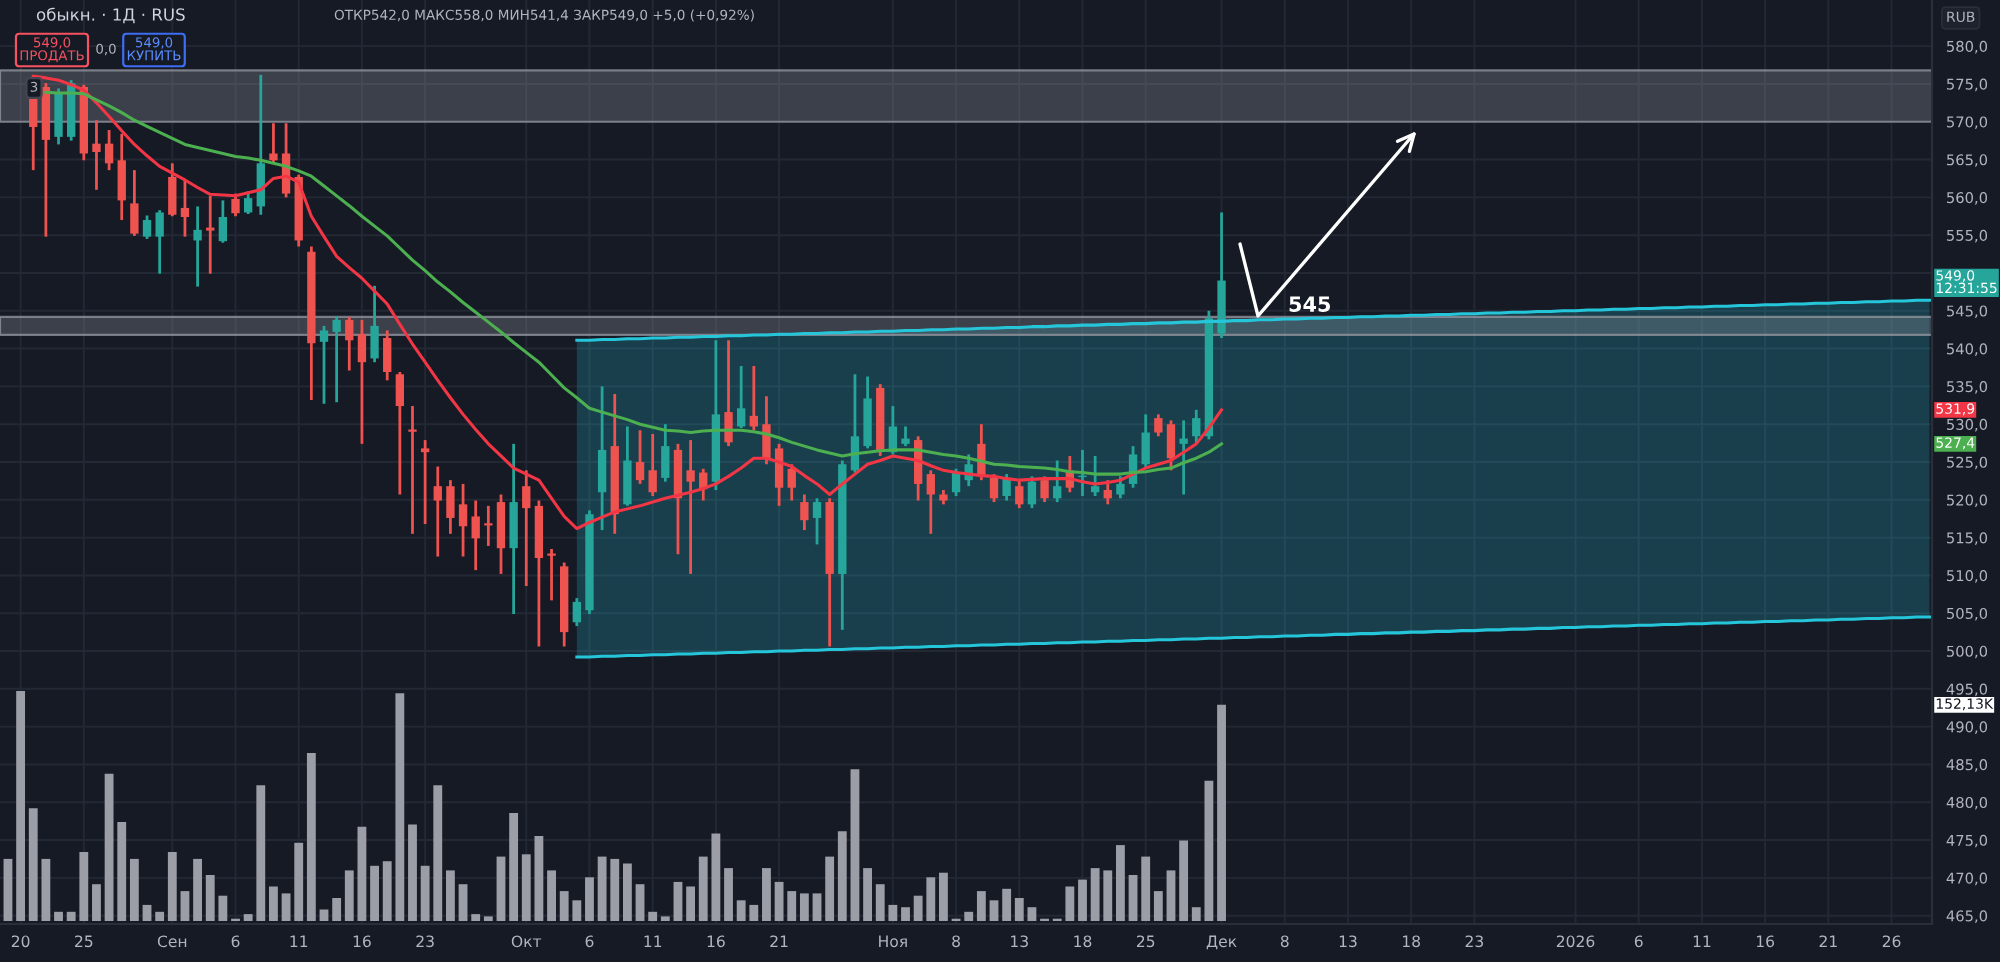 This screenshot has width=2000, height=962. What do you see at coordinates (8, 889) in the screenshot?
I see `bar` at bounding box center [8, 889].